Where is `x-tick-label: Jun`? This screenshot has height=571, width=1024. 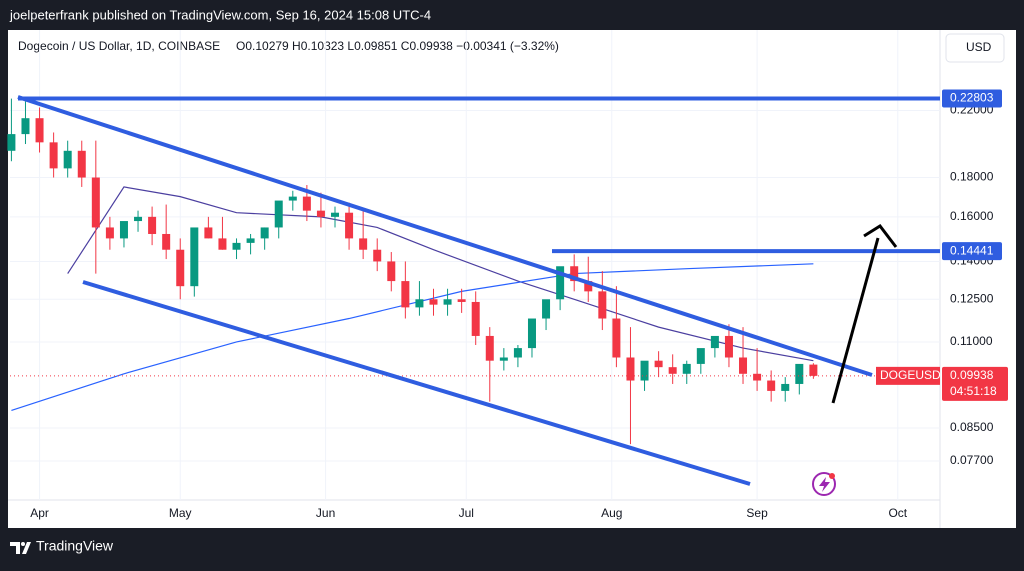
x-tick-label: Jun is located at coordinates (325, 513).